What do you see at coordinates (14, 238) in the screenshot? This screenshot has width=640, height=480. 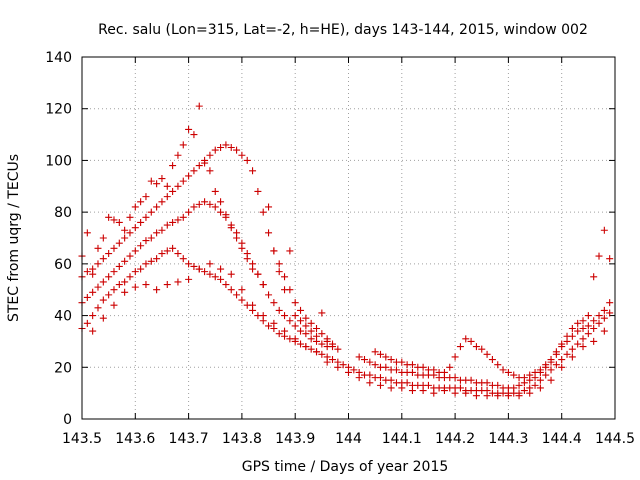 I see `y-axis-title: STEC from uqrg / TECUs` at bounding box center [14, 238].